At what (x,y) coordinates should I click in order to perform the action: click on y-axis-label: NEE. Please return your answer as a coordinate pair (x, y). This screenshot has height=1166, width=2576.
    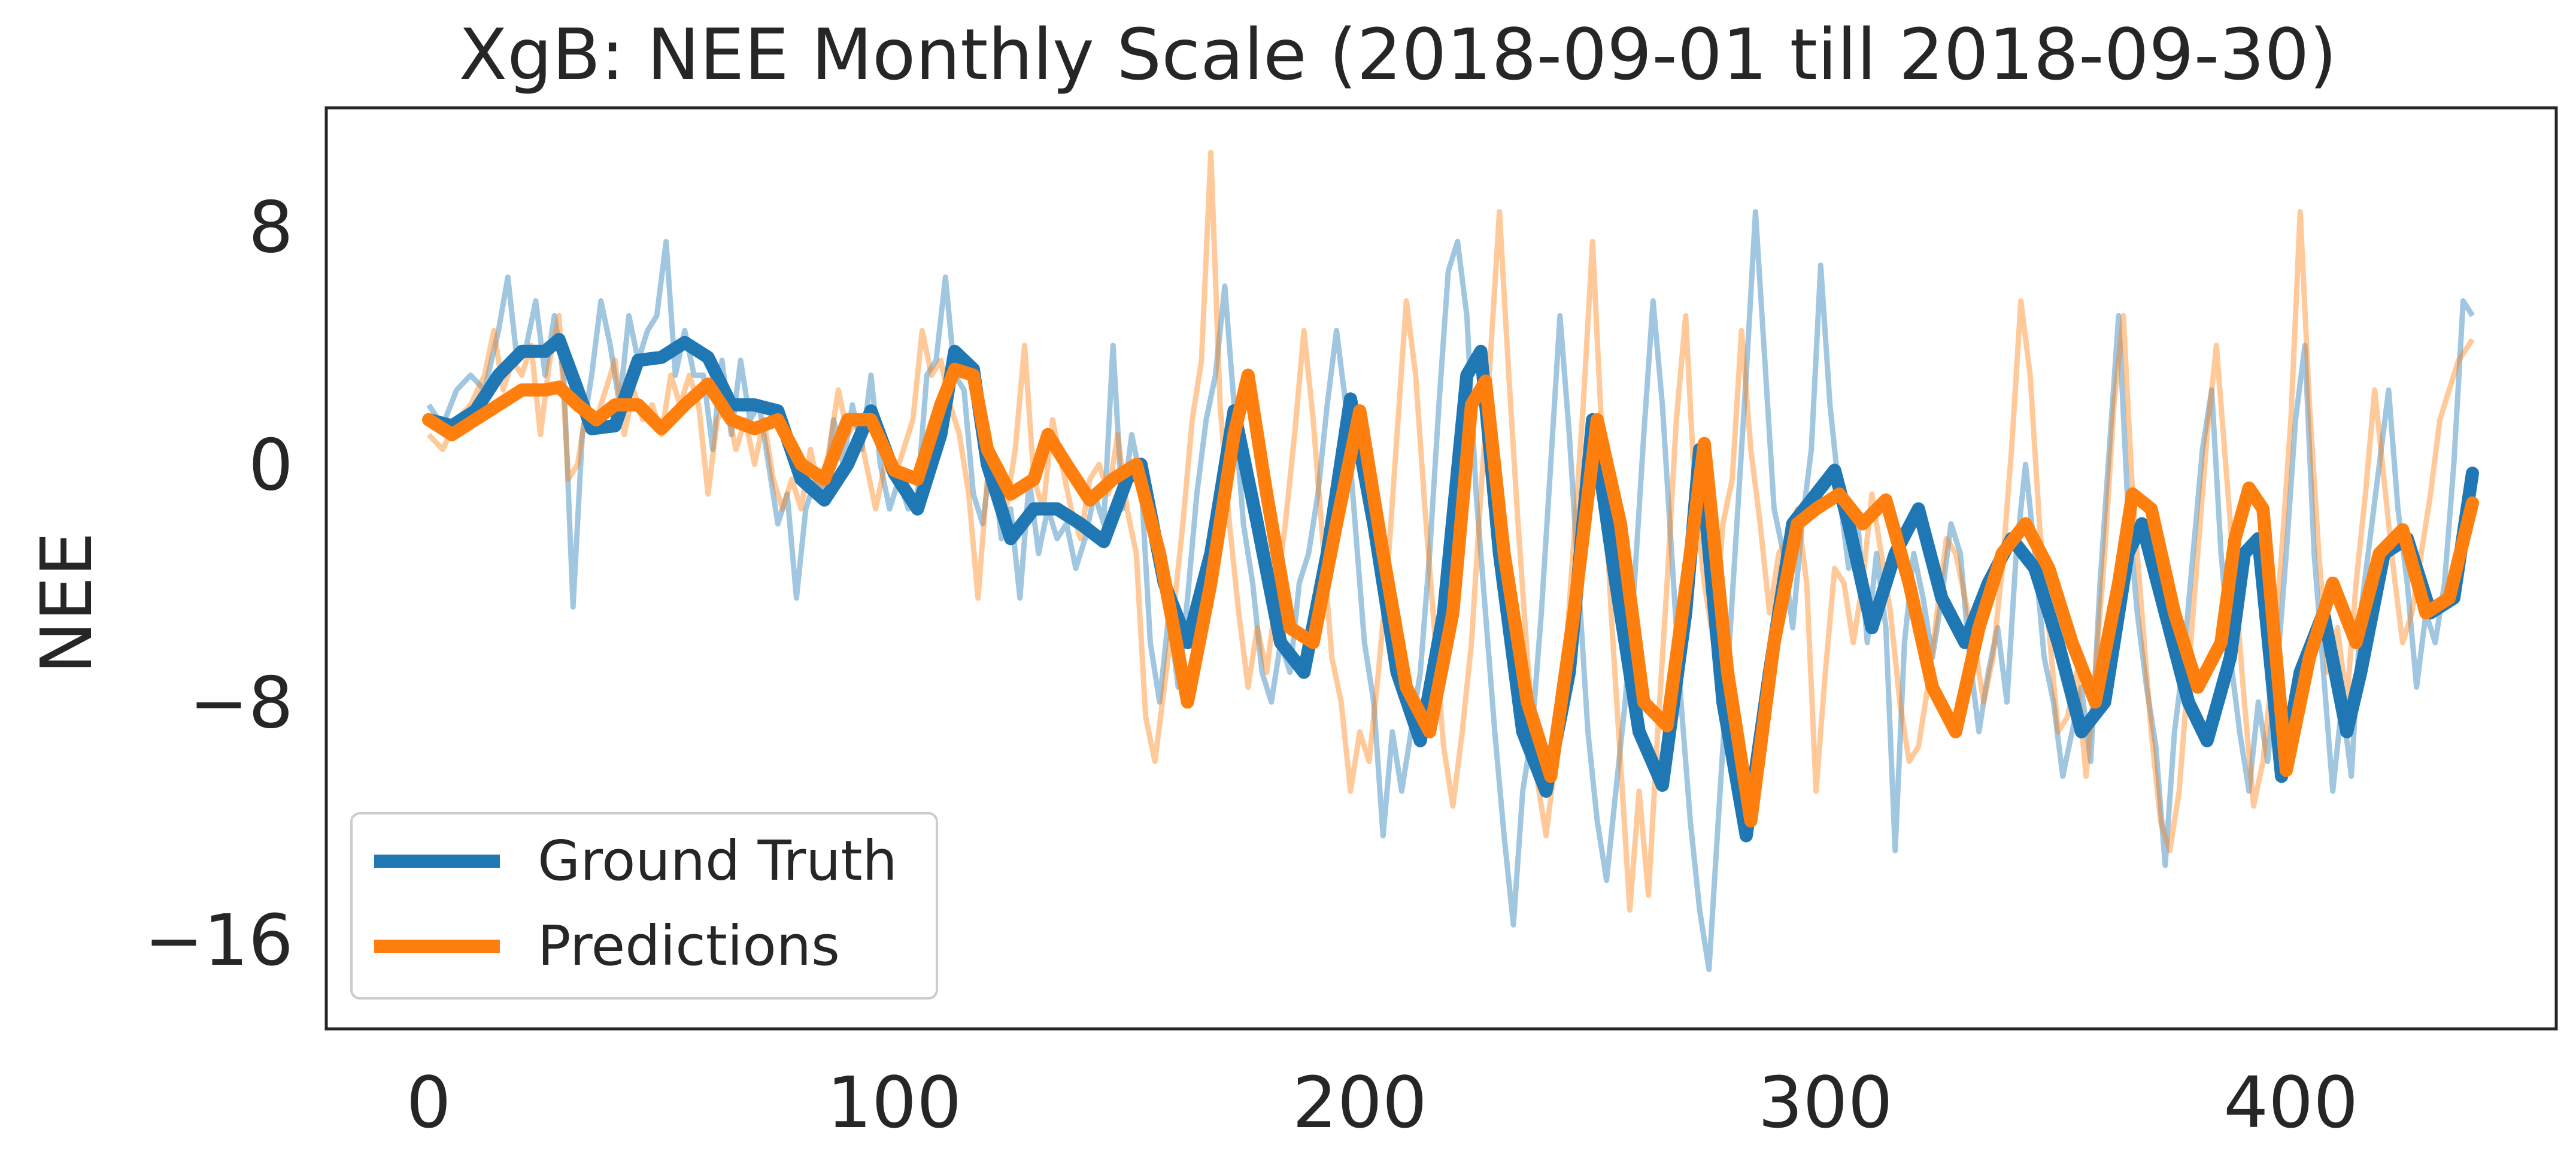
    Looking at the image, I should click on (66, 603).